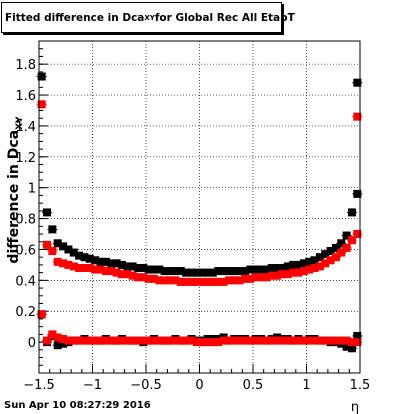 This screenshot has width=400, height=414. What do you see at coordinates (25, 281) in the screenshot?
I see `y-tick-label: 0.4` at bounding box center [25, 281].